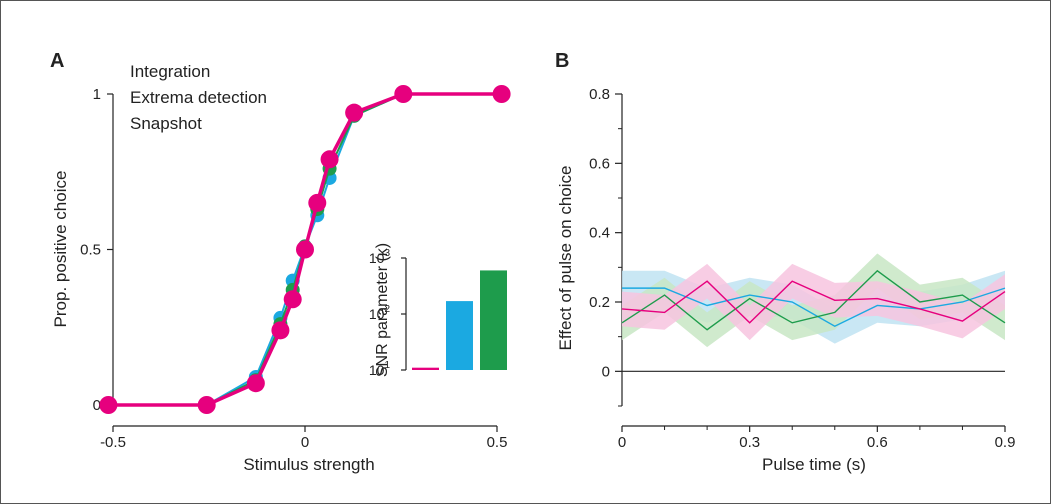 The image size is (1051, 504). I want to click on inset-y-tick-label: 10³, so click(380, 257).